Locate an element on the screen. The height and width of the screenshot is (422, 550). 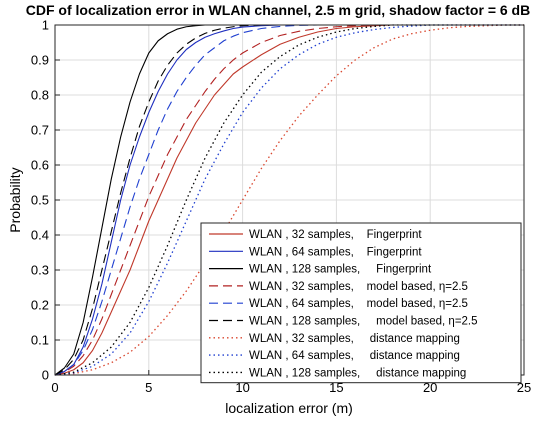
y-tick-label: 1 is located at coordinates (45, 25).